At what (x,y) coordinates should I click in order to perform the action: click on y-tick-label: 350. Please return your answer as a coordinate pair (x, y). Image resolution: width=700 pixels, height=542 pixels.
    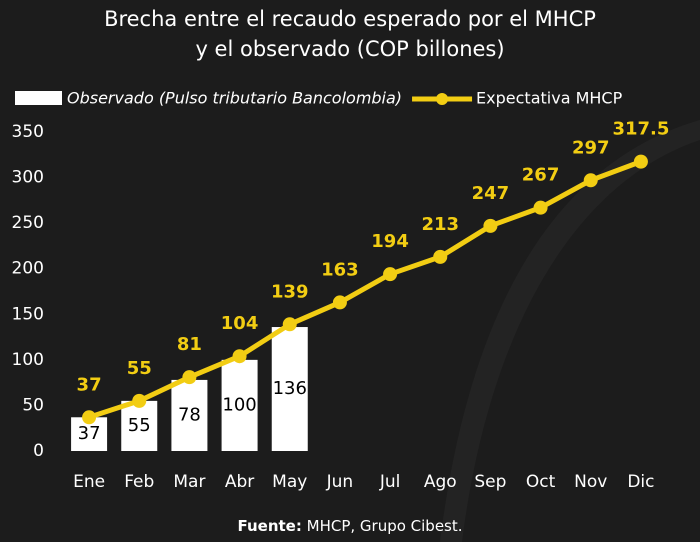
    Looking at the image, I should click on (28, 132).